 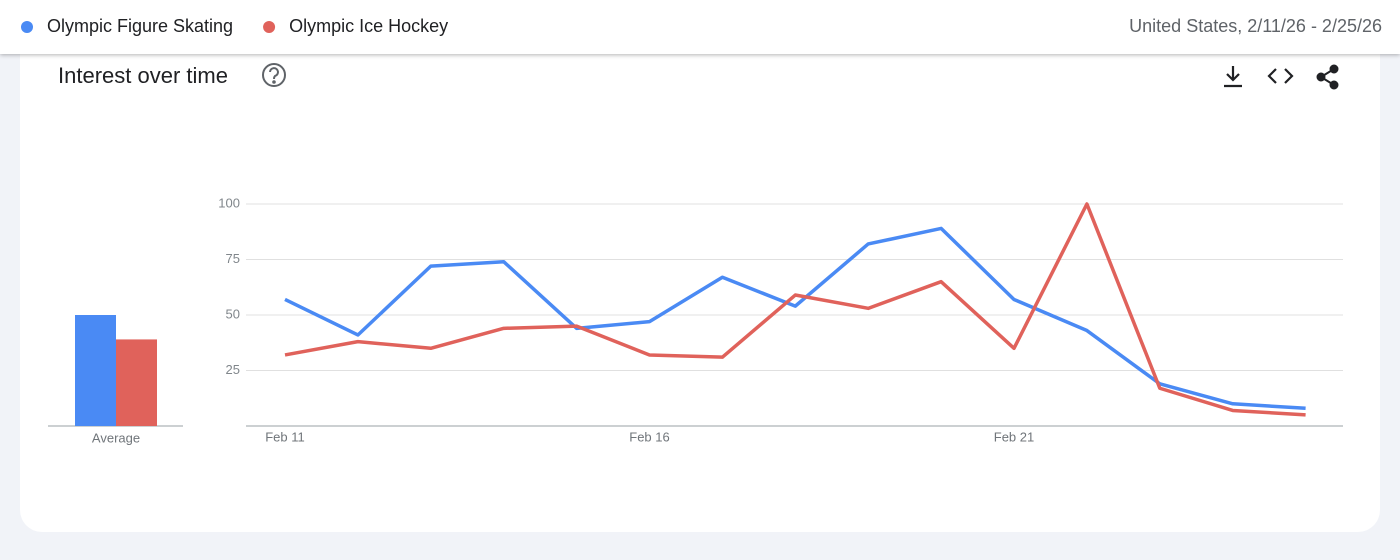 What do you see at coordinates (143, 75) in the screenshot?
I see `chart-title: Interest over time` at bounding box center [143, 75].